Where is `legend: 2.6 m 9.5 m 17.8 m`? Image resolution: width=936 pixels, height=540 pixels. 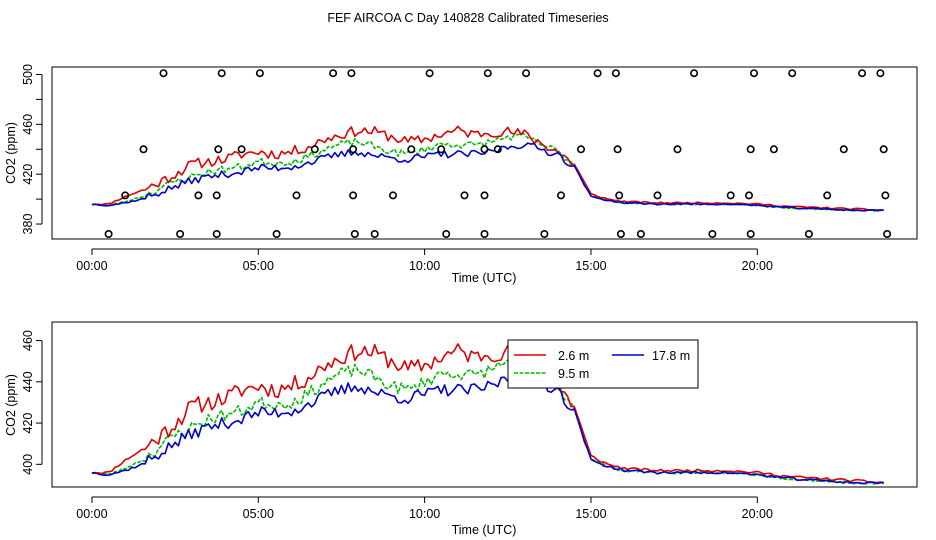
legend: 2.6 m 9.5 m 17.8 m is located at coordinates (603, 364).